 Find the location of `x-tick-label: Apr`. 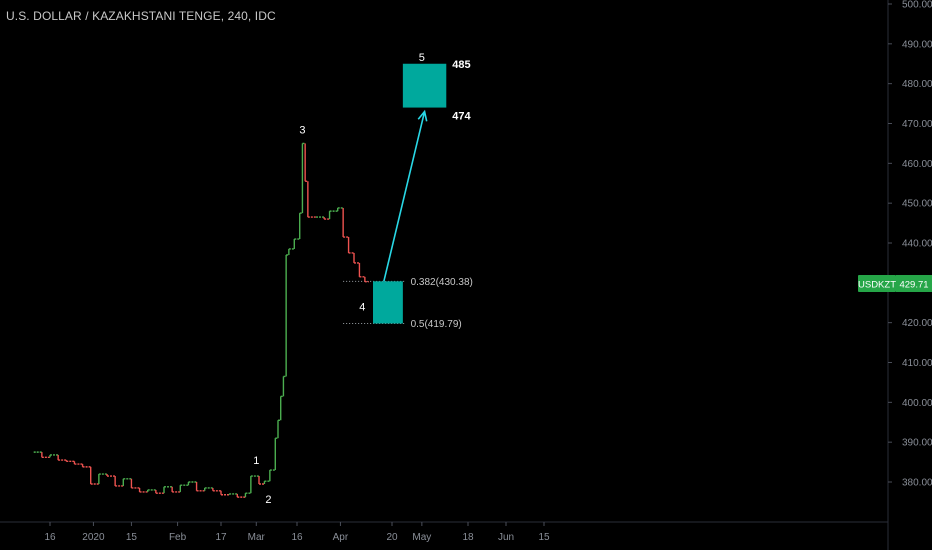

x-tick-label: Apr is located at coordinates (341, 537).